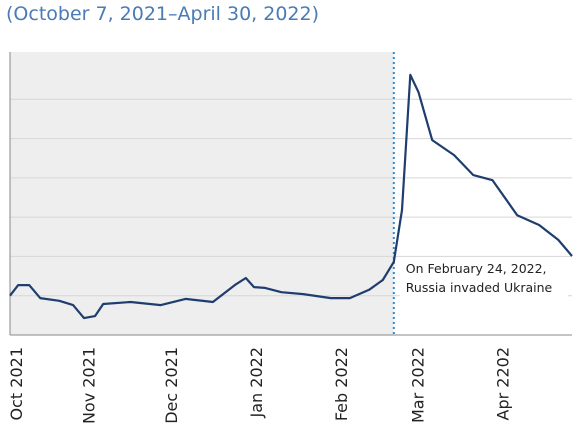 This screenshot has height=446, width=582. Describe the element at coordinates (341, 384) in the screenshot. I see `x-tick-label: Feb 2022` at that location.